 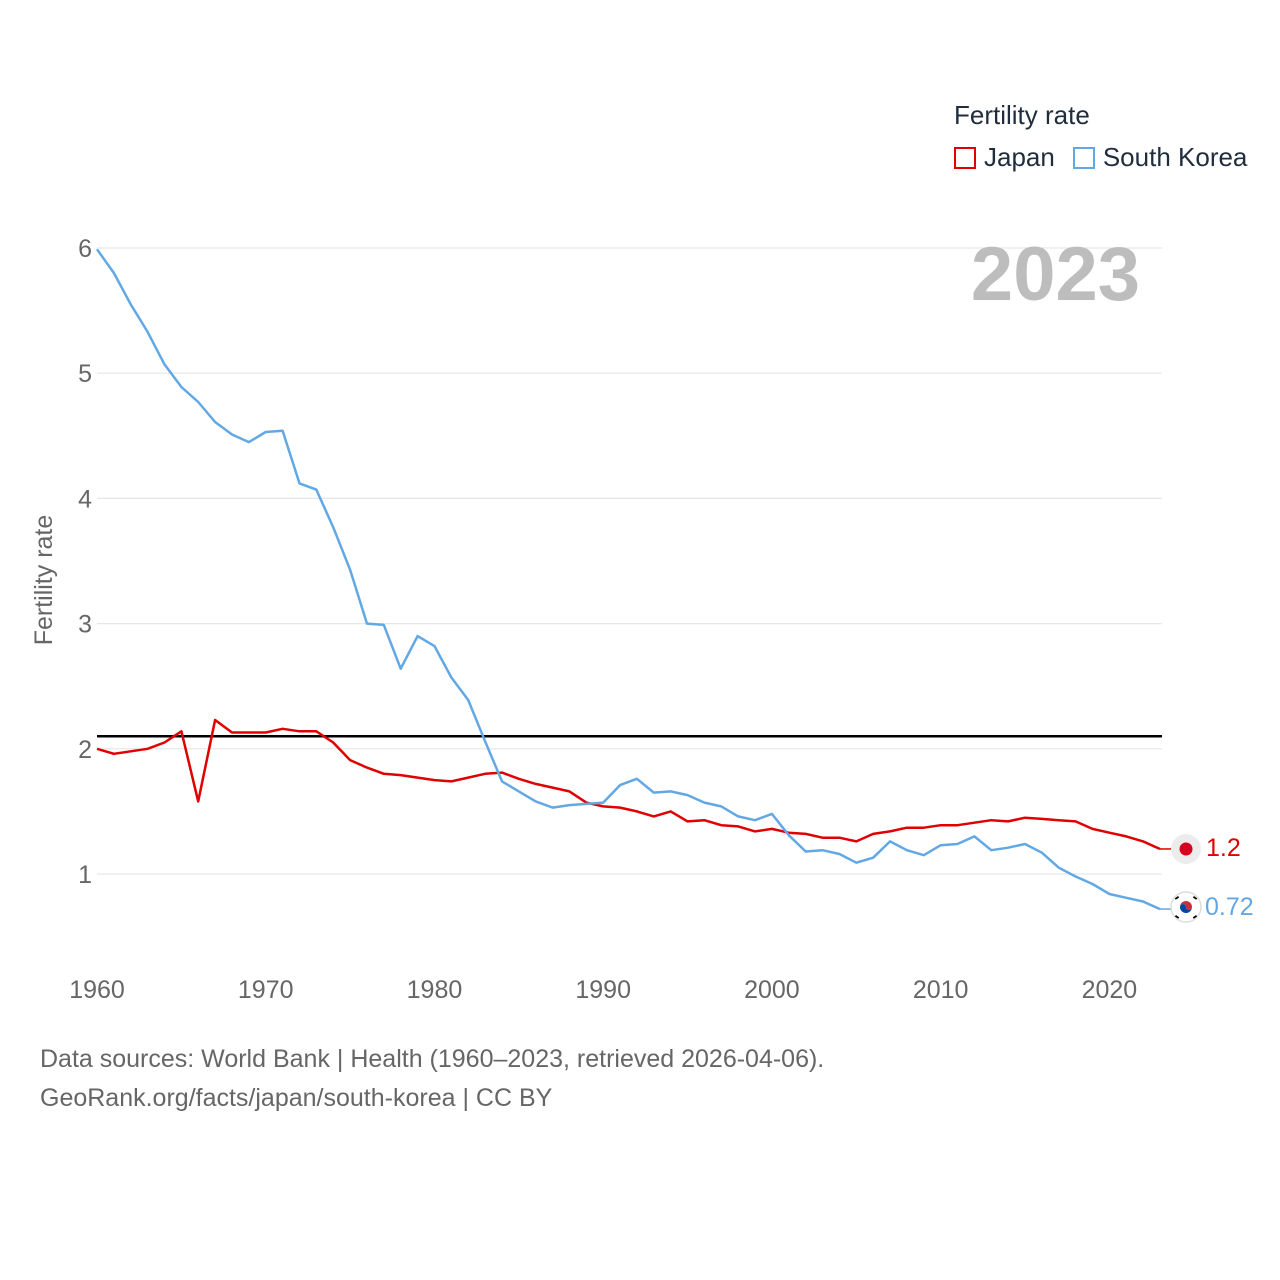 What do you see at coordinates (772, 990) in the screenshot?
I see `x-tick-label: 2000` at bounding box center [772, 990].